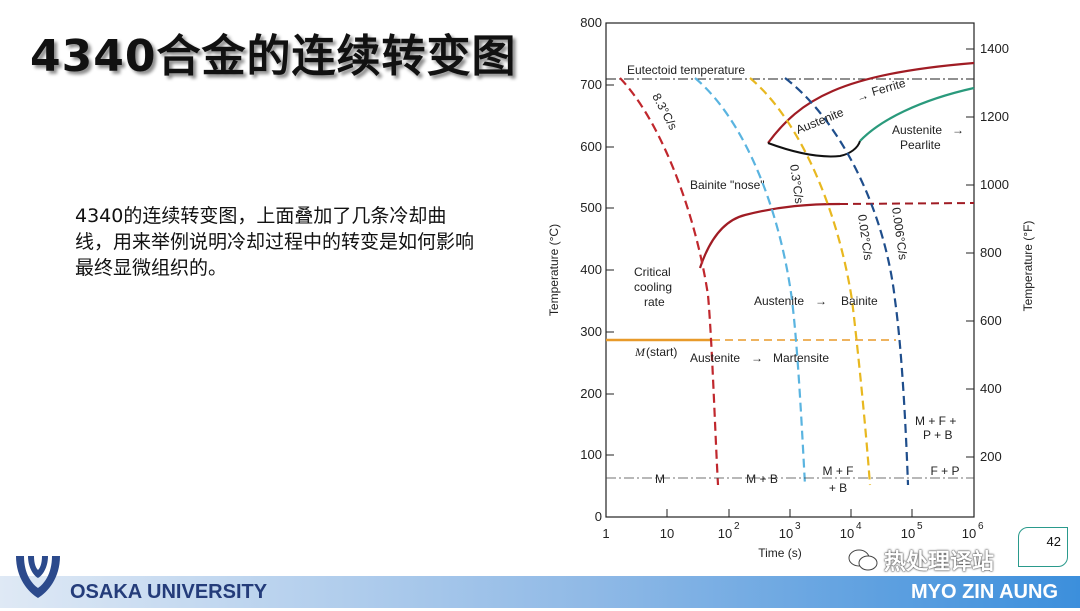  Describe the element at coordinates (727, 185) in the screenshot. I see `label-bainite-nose: Bainite "nose"` at that location.